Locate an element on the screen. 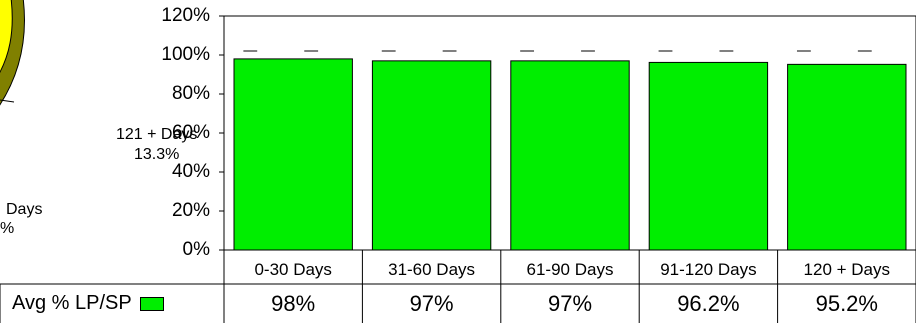  pie-label-121-days: 121 + Days 13.3% is located at coordinates (156, 145).